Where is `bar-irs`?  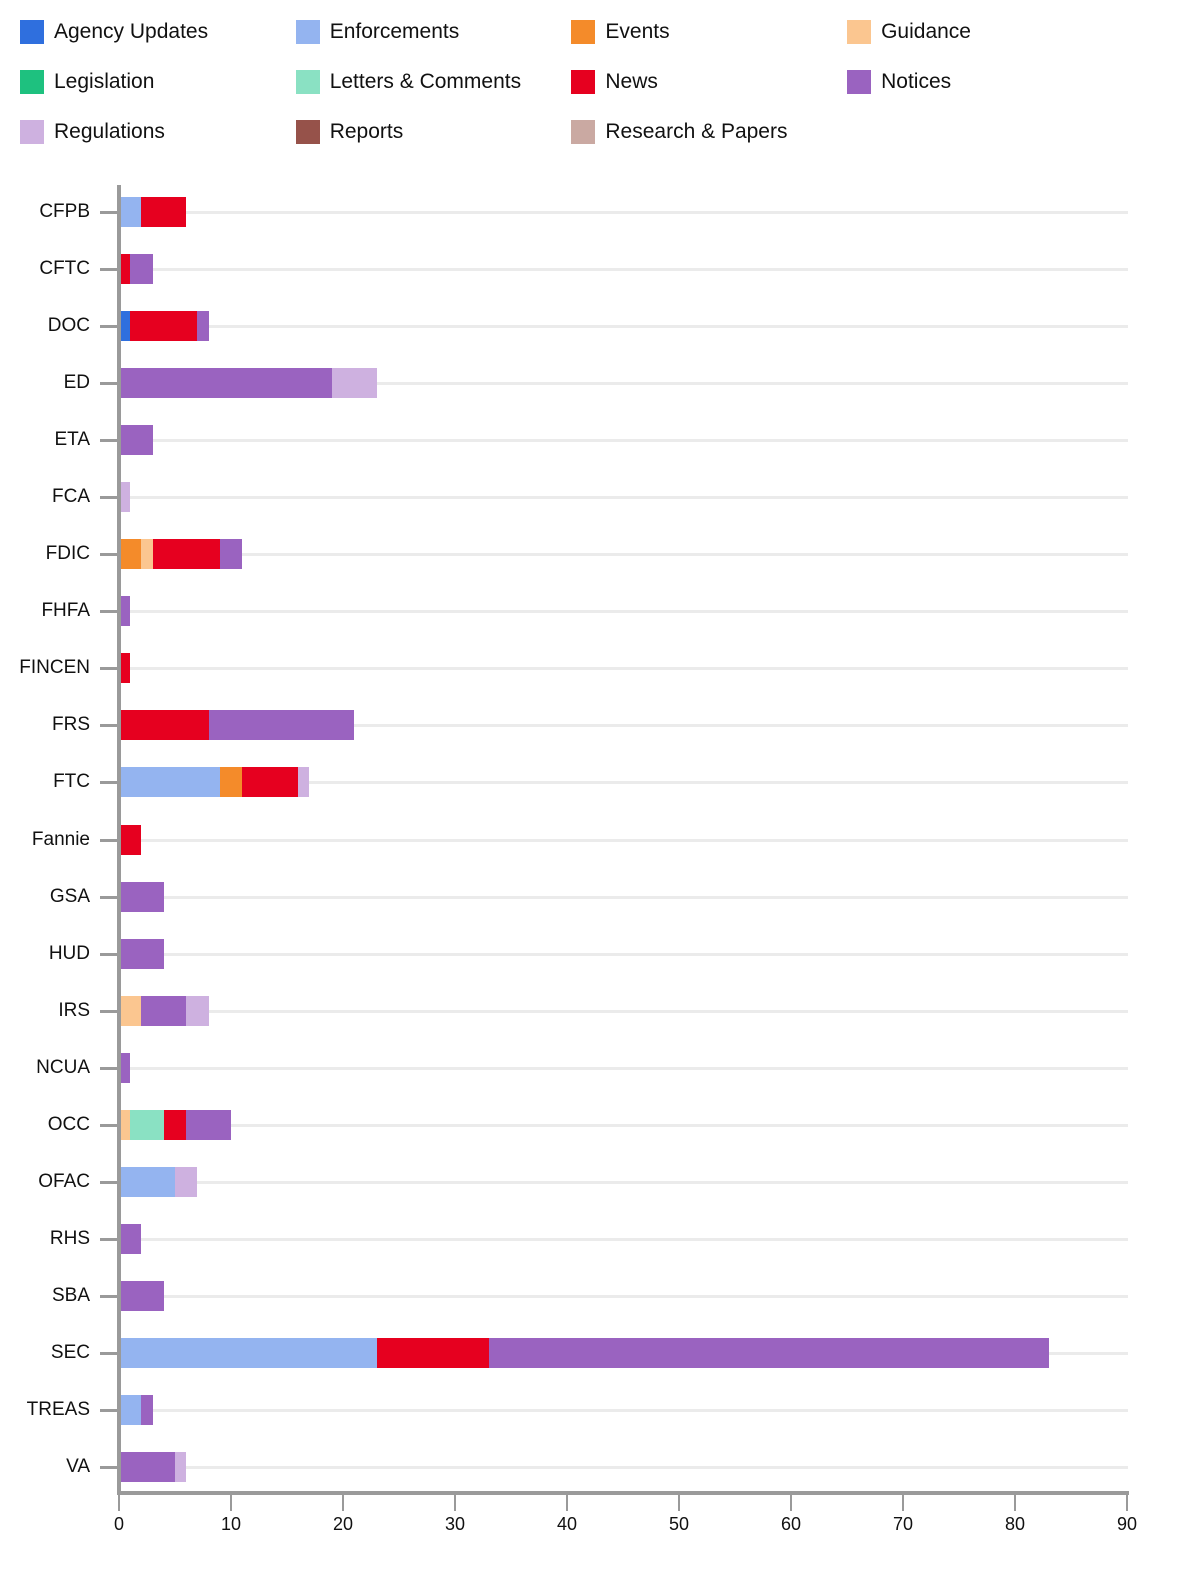 bar-irs is located at coordinates (165, 1010).